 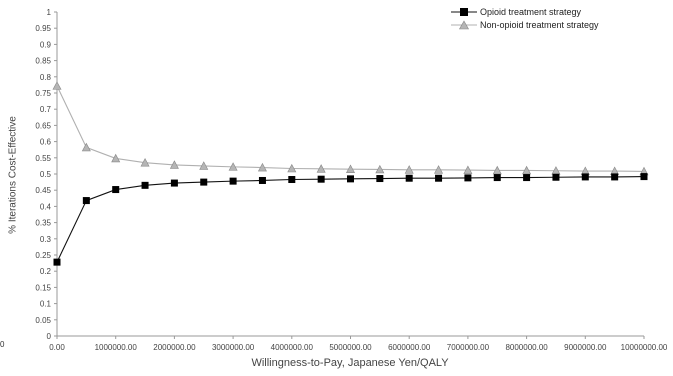 What do you see at coordinates (644, 347) in the screenshot?
I see `x-tick-label: 10000000.00` at bounding box center [644, 347].